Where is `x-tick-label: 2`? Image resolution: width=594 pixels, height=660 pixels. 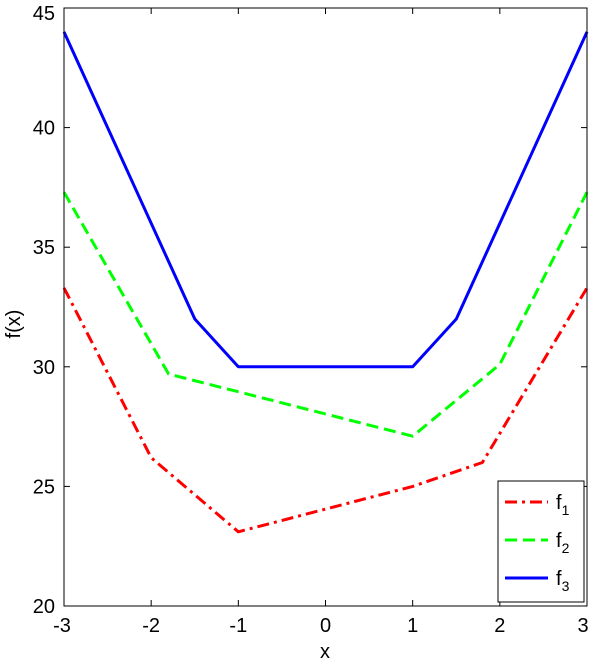 x-tick-label: 2 is located at coordinates (499, 626).